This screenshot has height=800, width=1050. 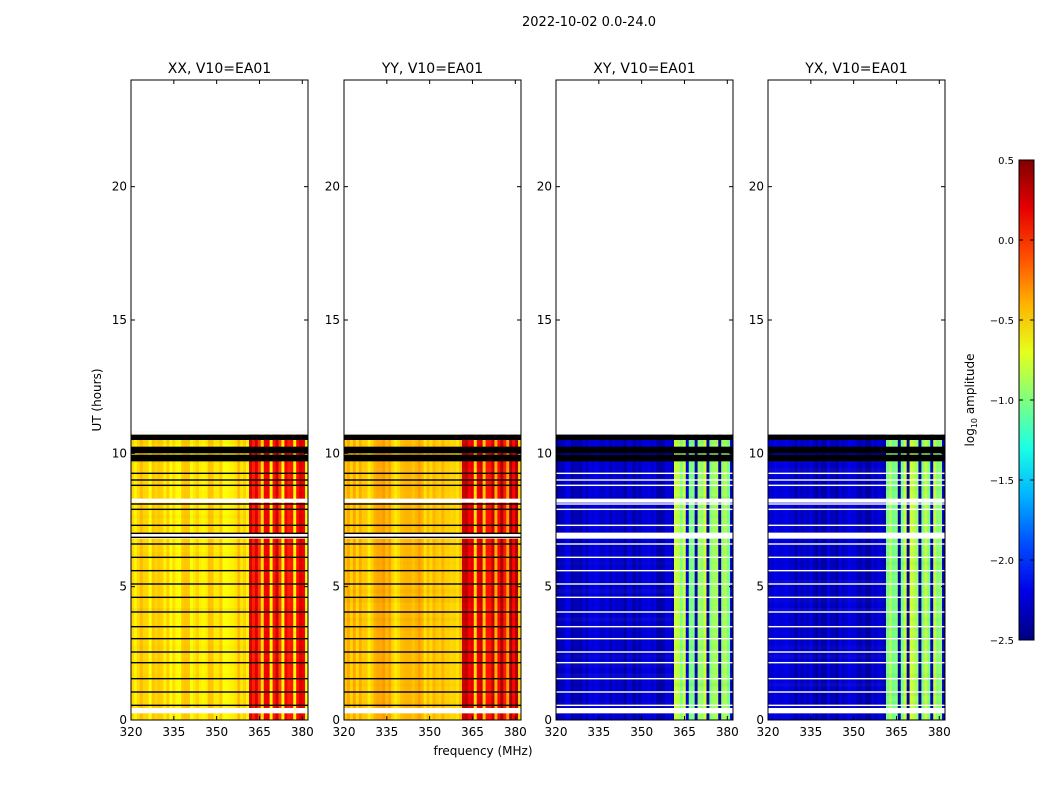 What do you see at coordinates (1002, 561) in the screenshot?
I see `colorbar-tick-label: −2.0` at bounding box center [1002, 561].